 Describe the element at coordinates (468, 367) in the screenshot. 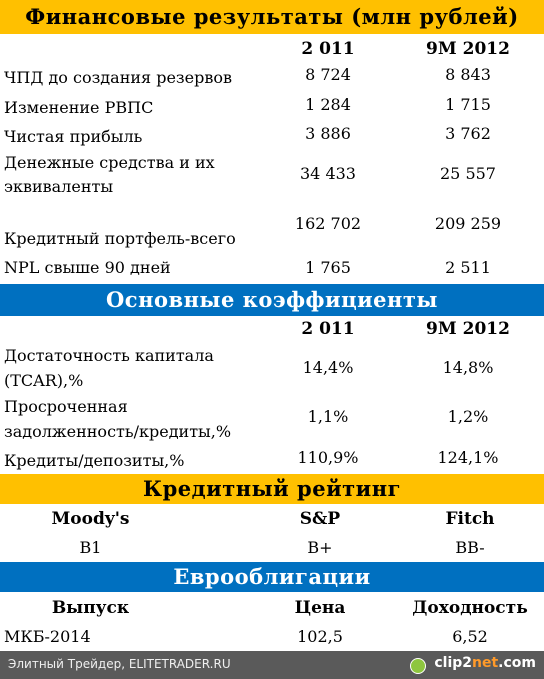

I see `row-value-tcar-9m2012: 14,8%` at that location.